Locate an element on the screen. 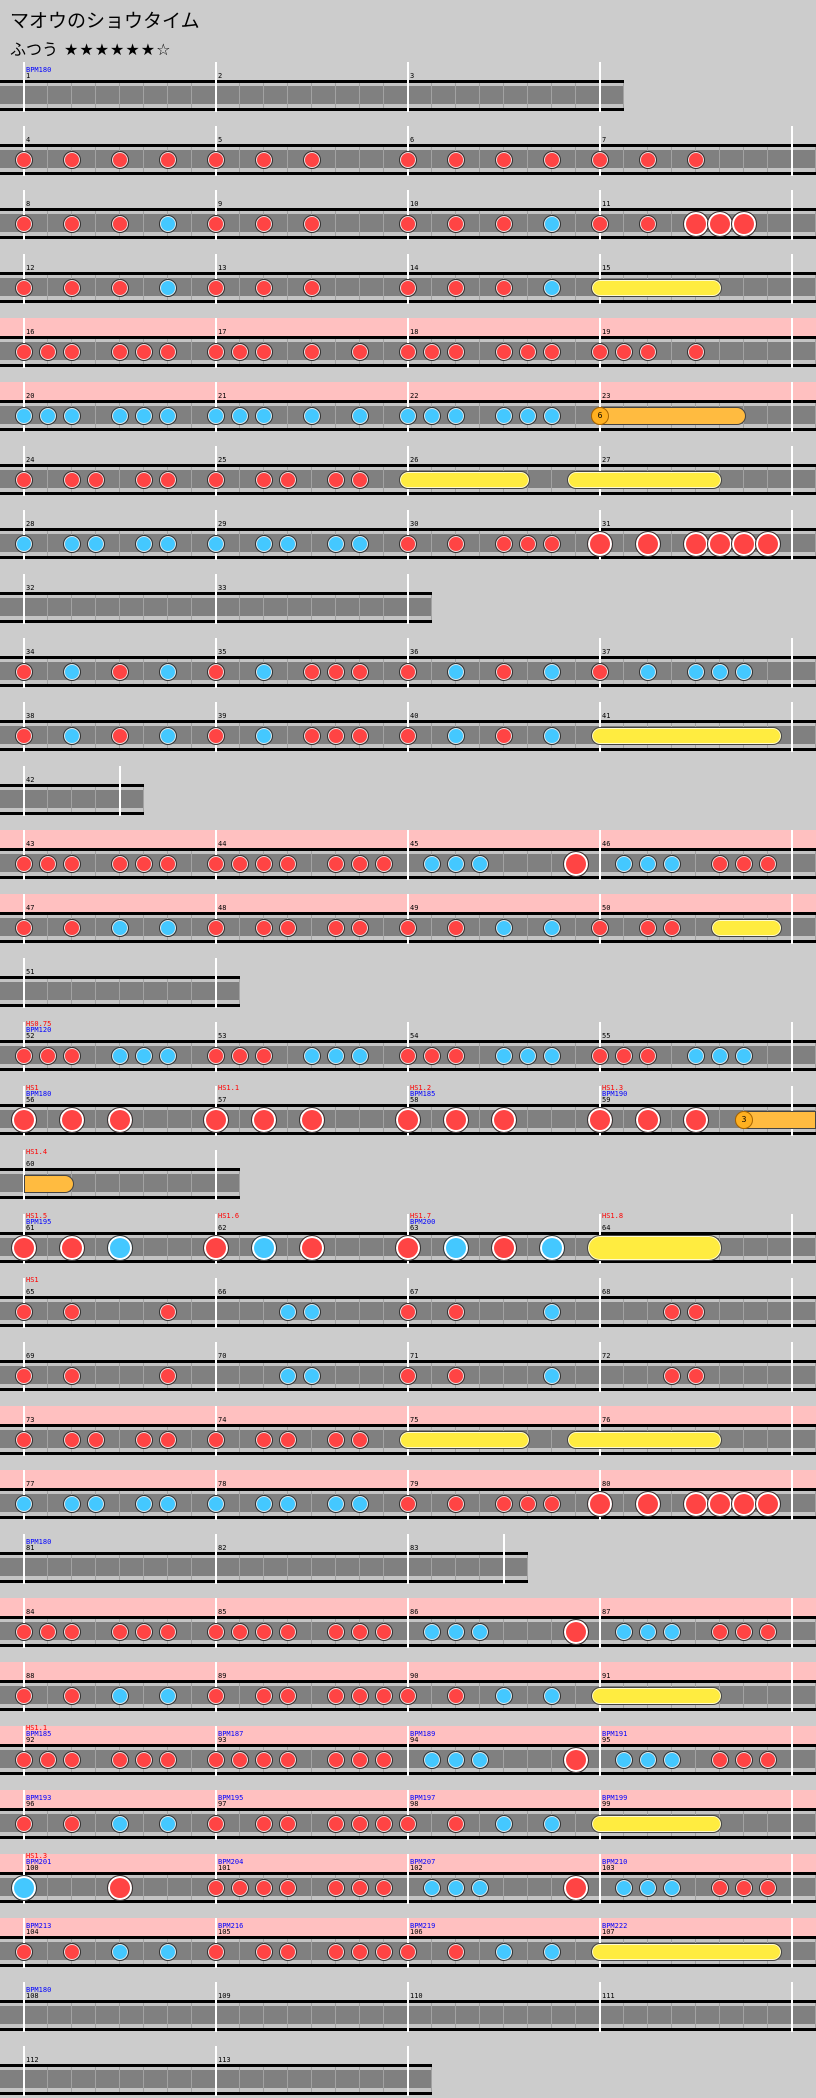 This screenshot has width=816, height=2098. bpm-label: BPM207 is located at coordinates (423, 1862).